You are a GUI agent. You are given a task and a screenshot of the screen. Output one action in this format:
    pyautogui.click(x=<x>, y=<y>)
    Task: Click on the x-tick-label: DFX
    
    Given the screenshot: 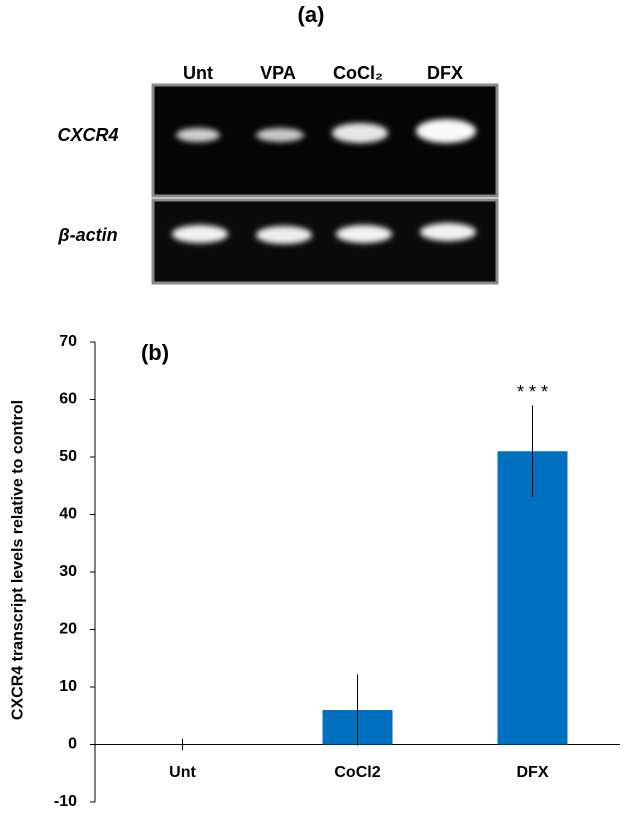 What is the action you would take?
    pyautogui.click(x=533, y=772)
    